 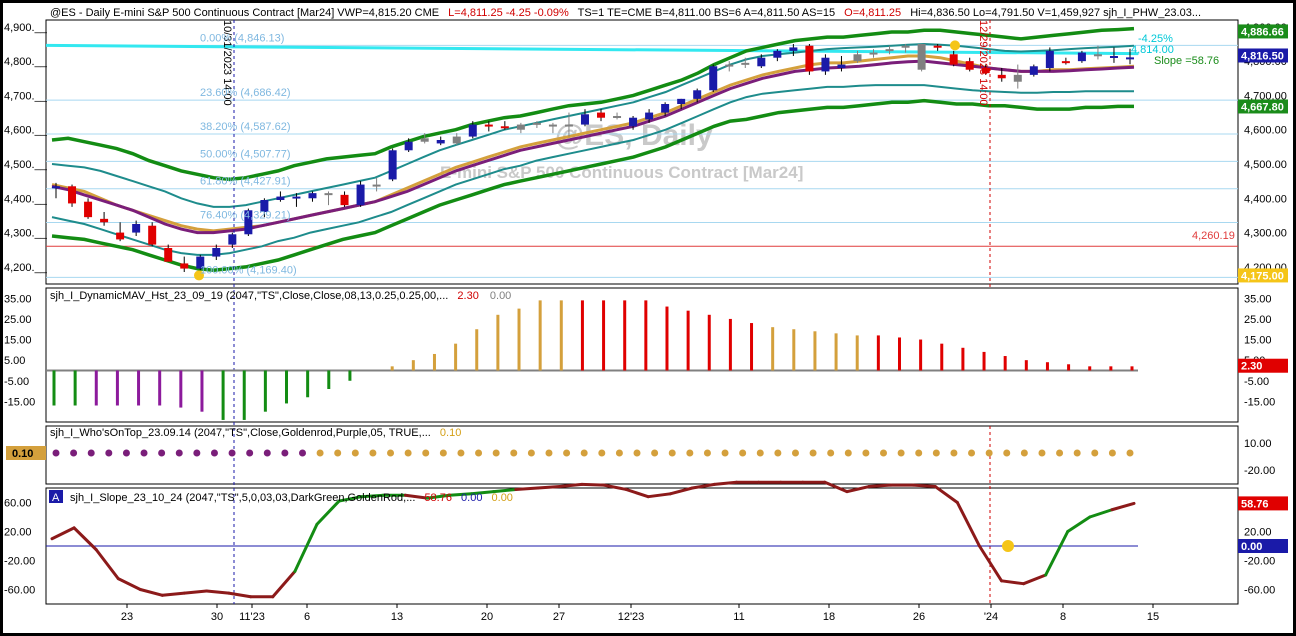 I want to click on x-tick-label: 11, so click(x=738, y=617).